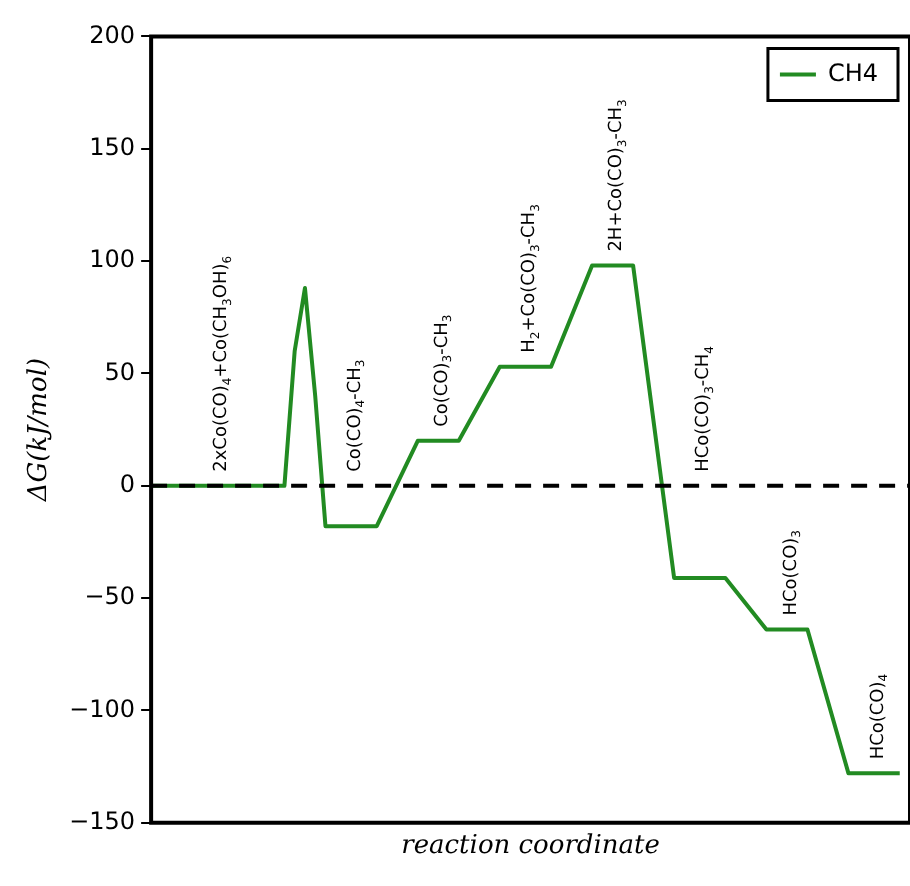  What do you see at coordinates (112, 34) in the screenshot?
I see `y-tick-label: 200` at bounding box center [112, 34].